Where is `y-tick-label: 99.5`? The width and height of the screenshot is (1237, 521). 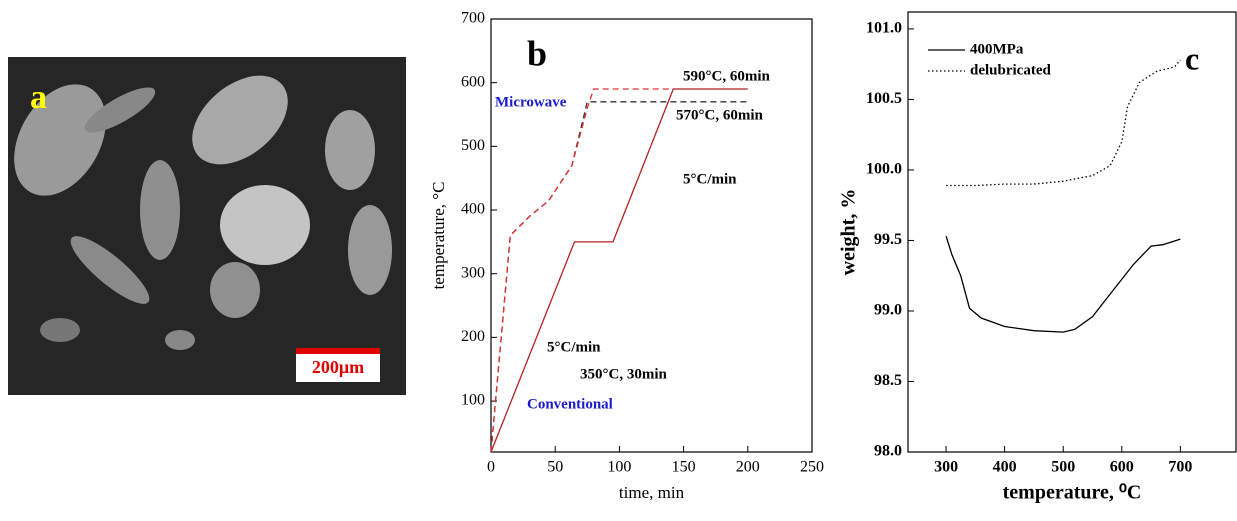
y-tick-label: 99.5 is located at coordinates (888, 239).